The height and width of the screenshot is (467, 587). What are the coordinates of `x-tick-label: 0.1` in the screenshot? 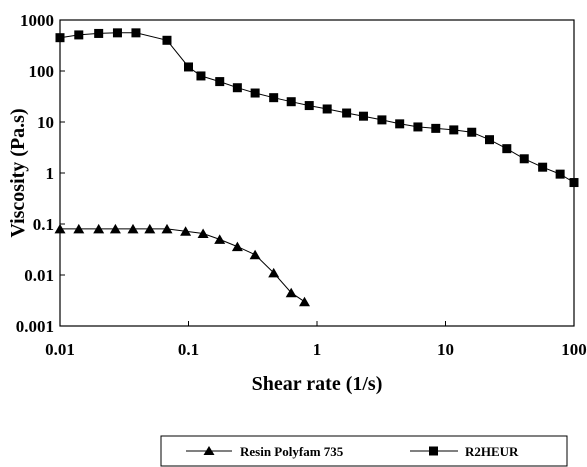 It's located at (188, 349).